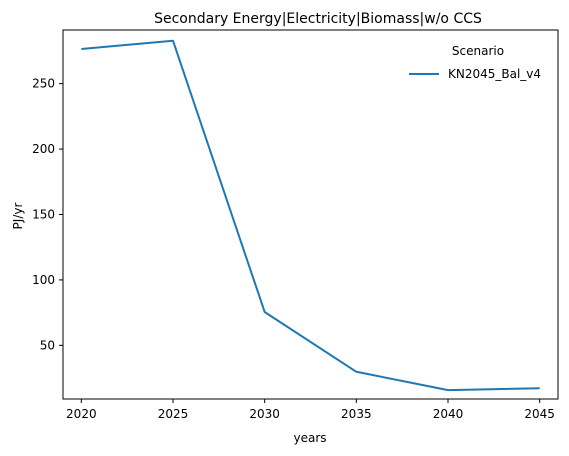 The width and height of the screenshot is (569, 456). Describe the element at coordinates (494, 74) in the screenshot. I see `legend-series-label: KN2045_Bal_v4` at that location.